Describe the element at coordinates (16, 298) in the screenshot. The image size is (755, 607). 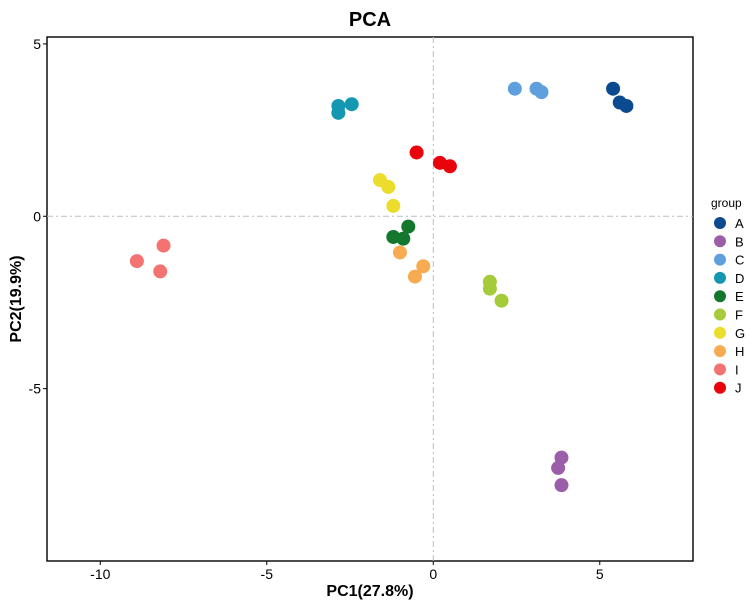
I see `y-axis-label: PC2(19.9%)` at that location.